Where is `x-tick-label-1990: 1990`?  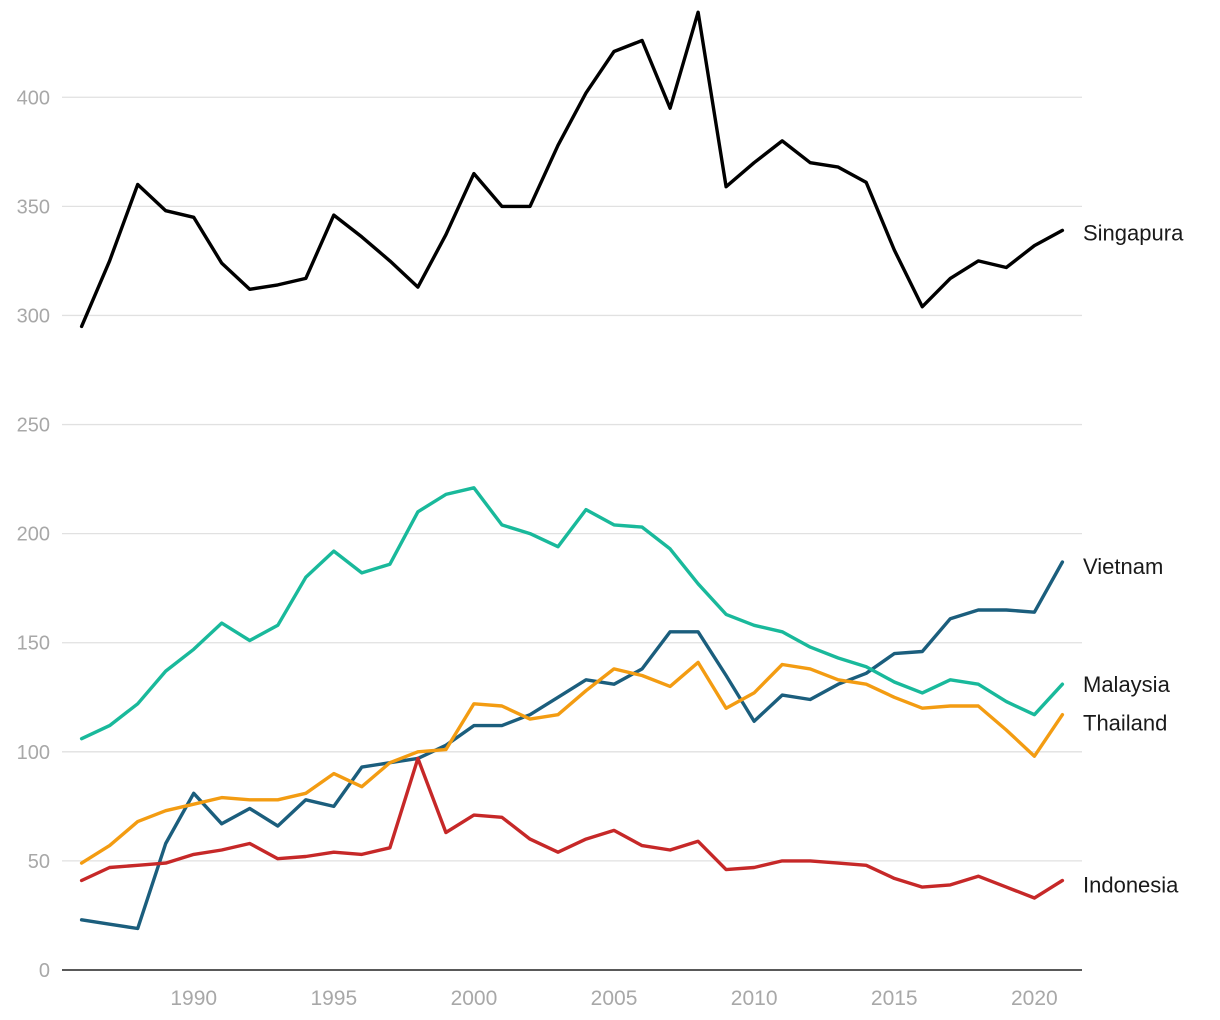
x-tick-label-1990: 1990 is located at coordinates (193, 998).